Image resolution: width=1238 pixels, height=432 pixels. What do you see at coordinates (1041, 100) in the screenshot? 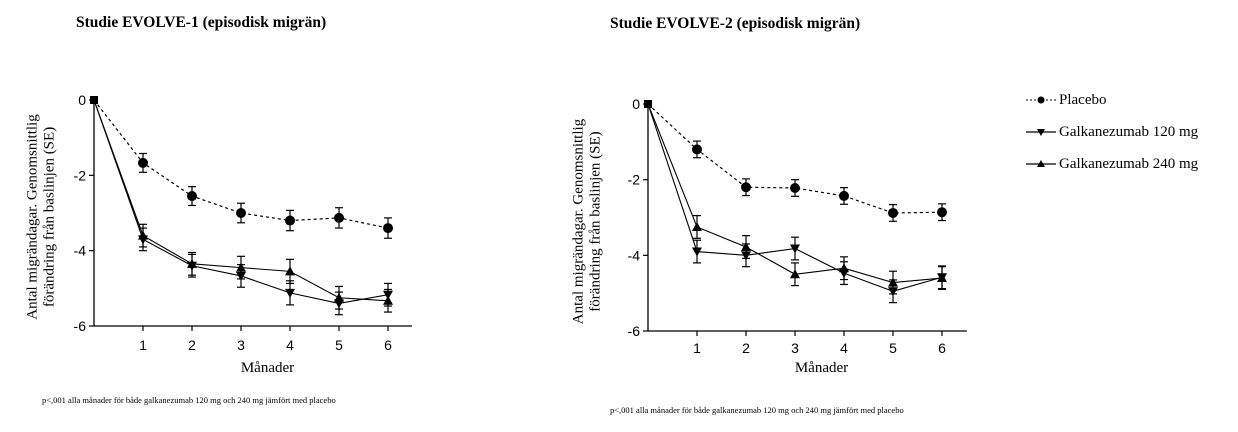
I see `legend-marker-circle-dashed` at bounding box center [1041, 100].